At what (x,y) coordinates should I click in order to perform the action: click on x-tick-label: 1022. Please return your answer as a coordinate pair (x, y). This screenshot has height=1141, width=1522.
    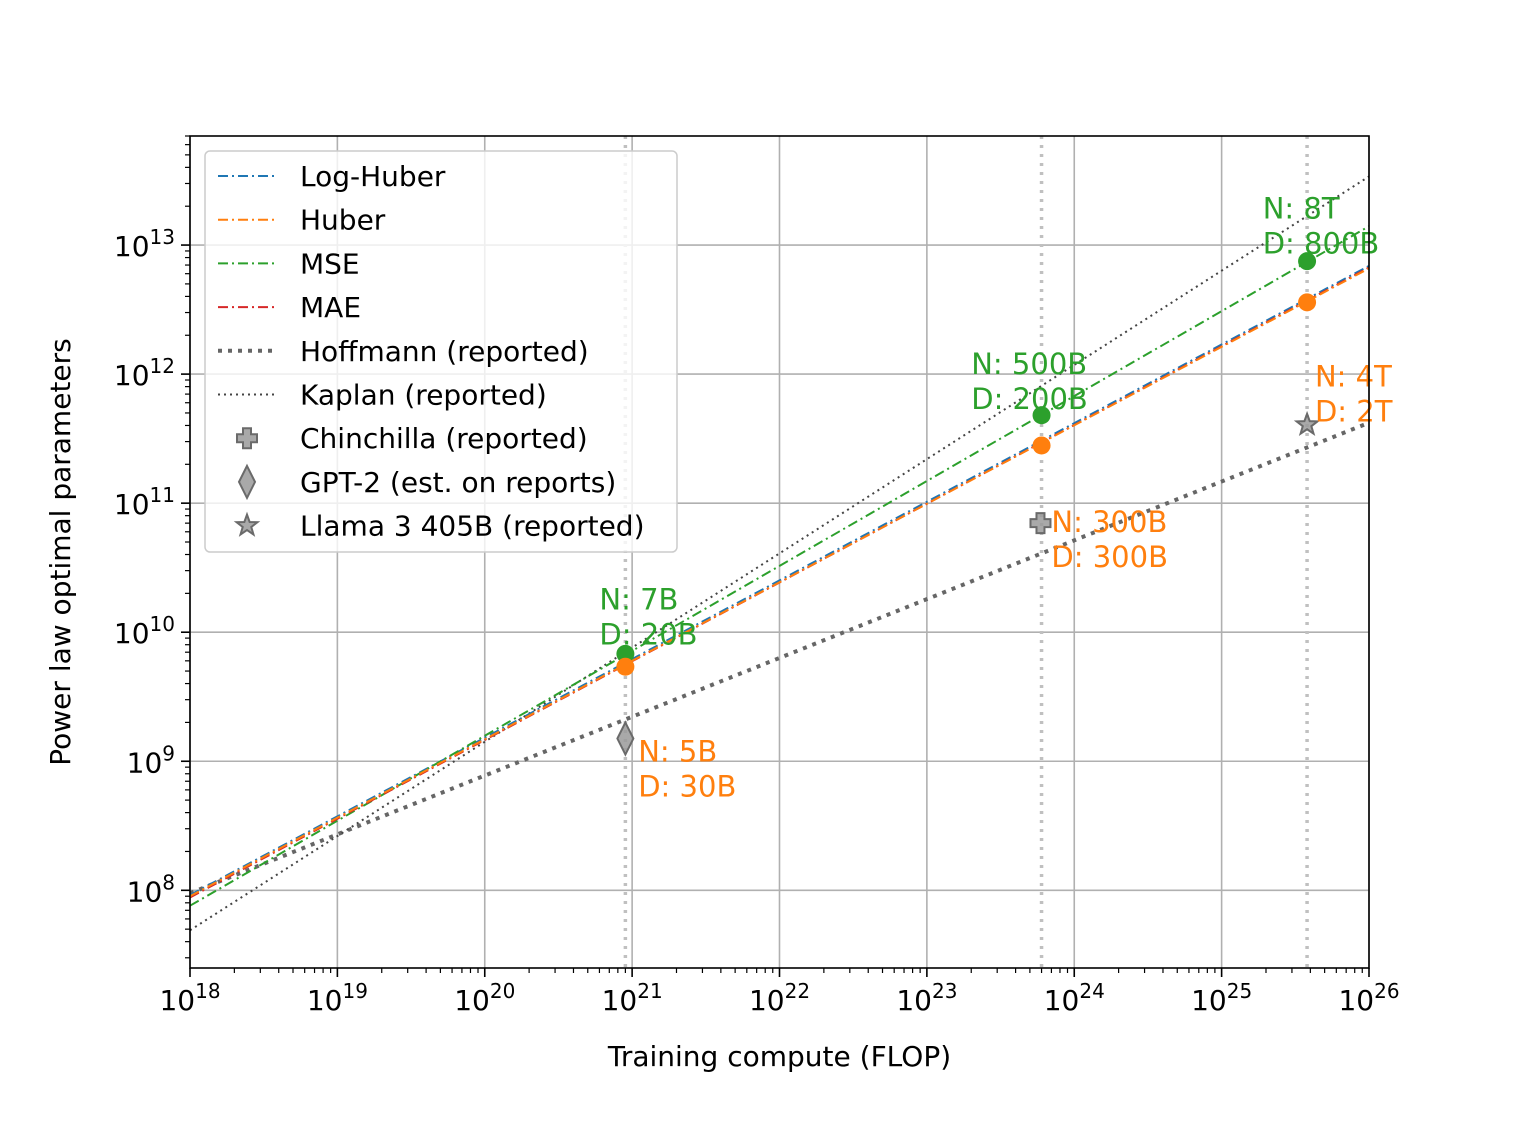
    Looking at the image, I should click on (779, 998).